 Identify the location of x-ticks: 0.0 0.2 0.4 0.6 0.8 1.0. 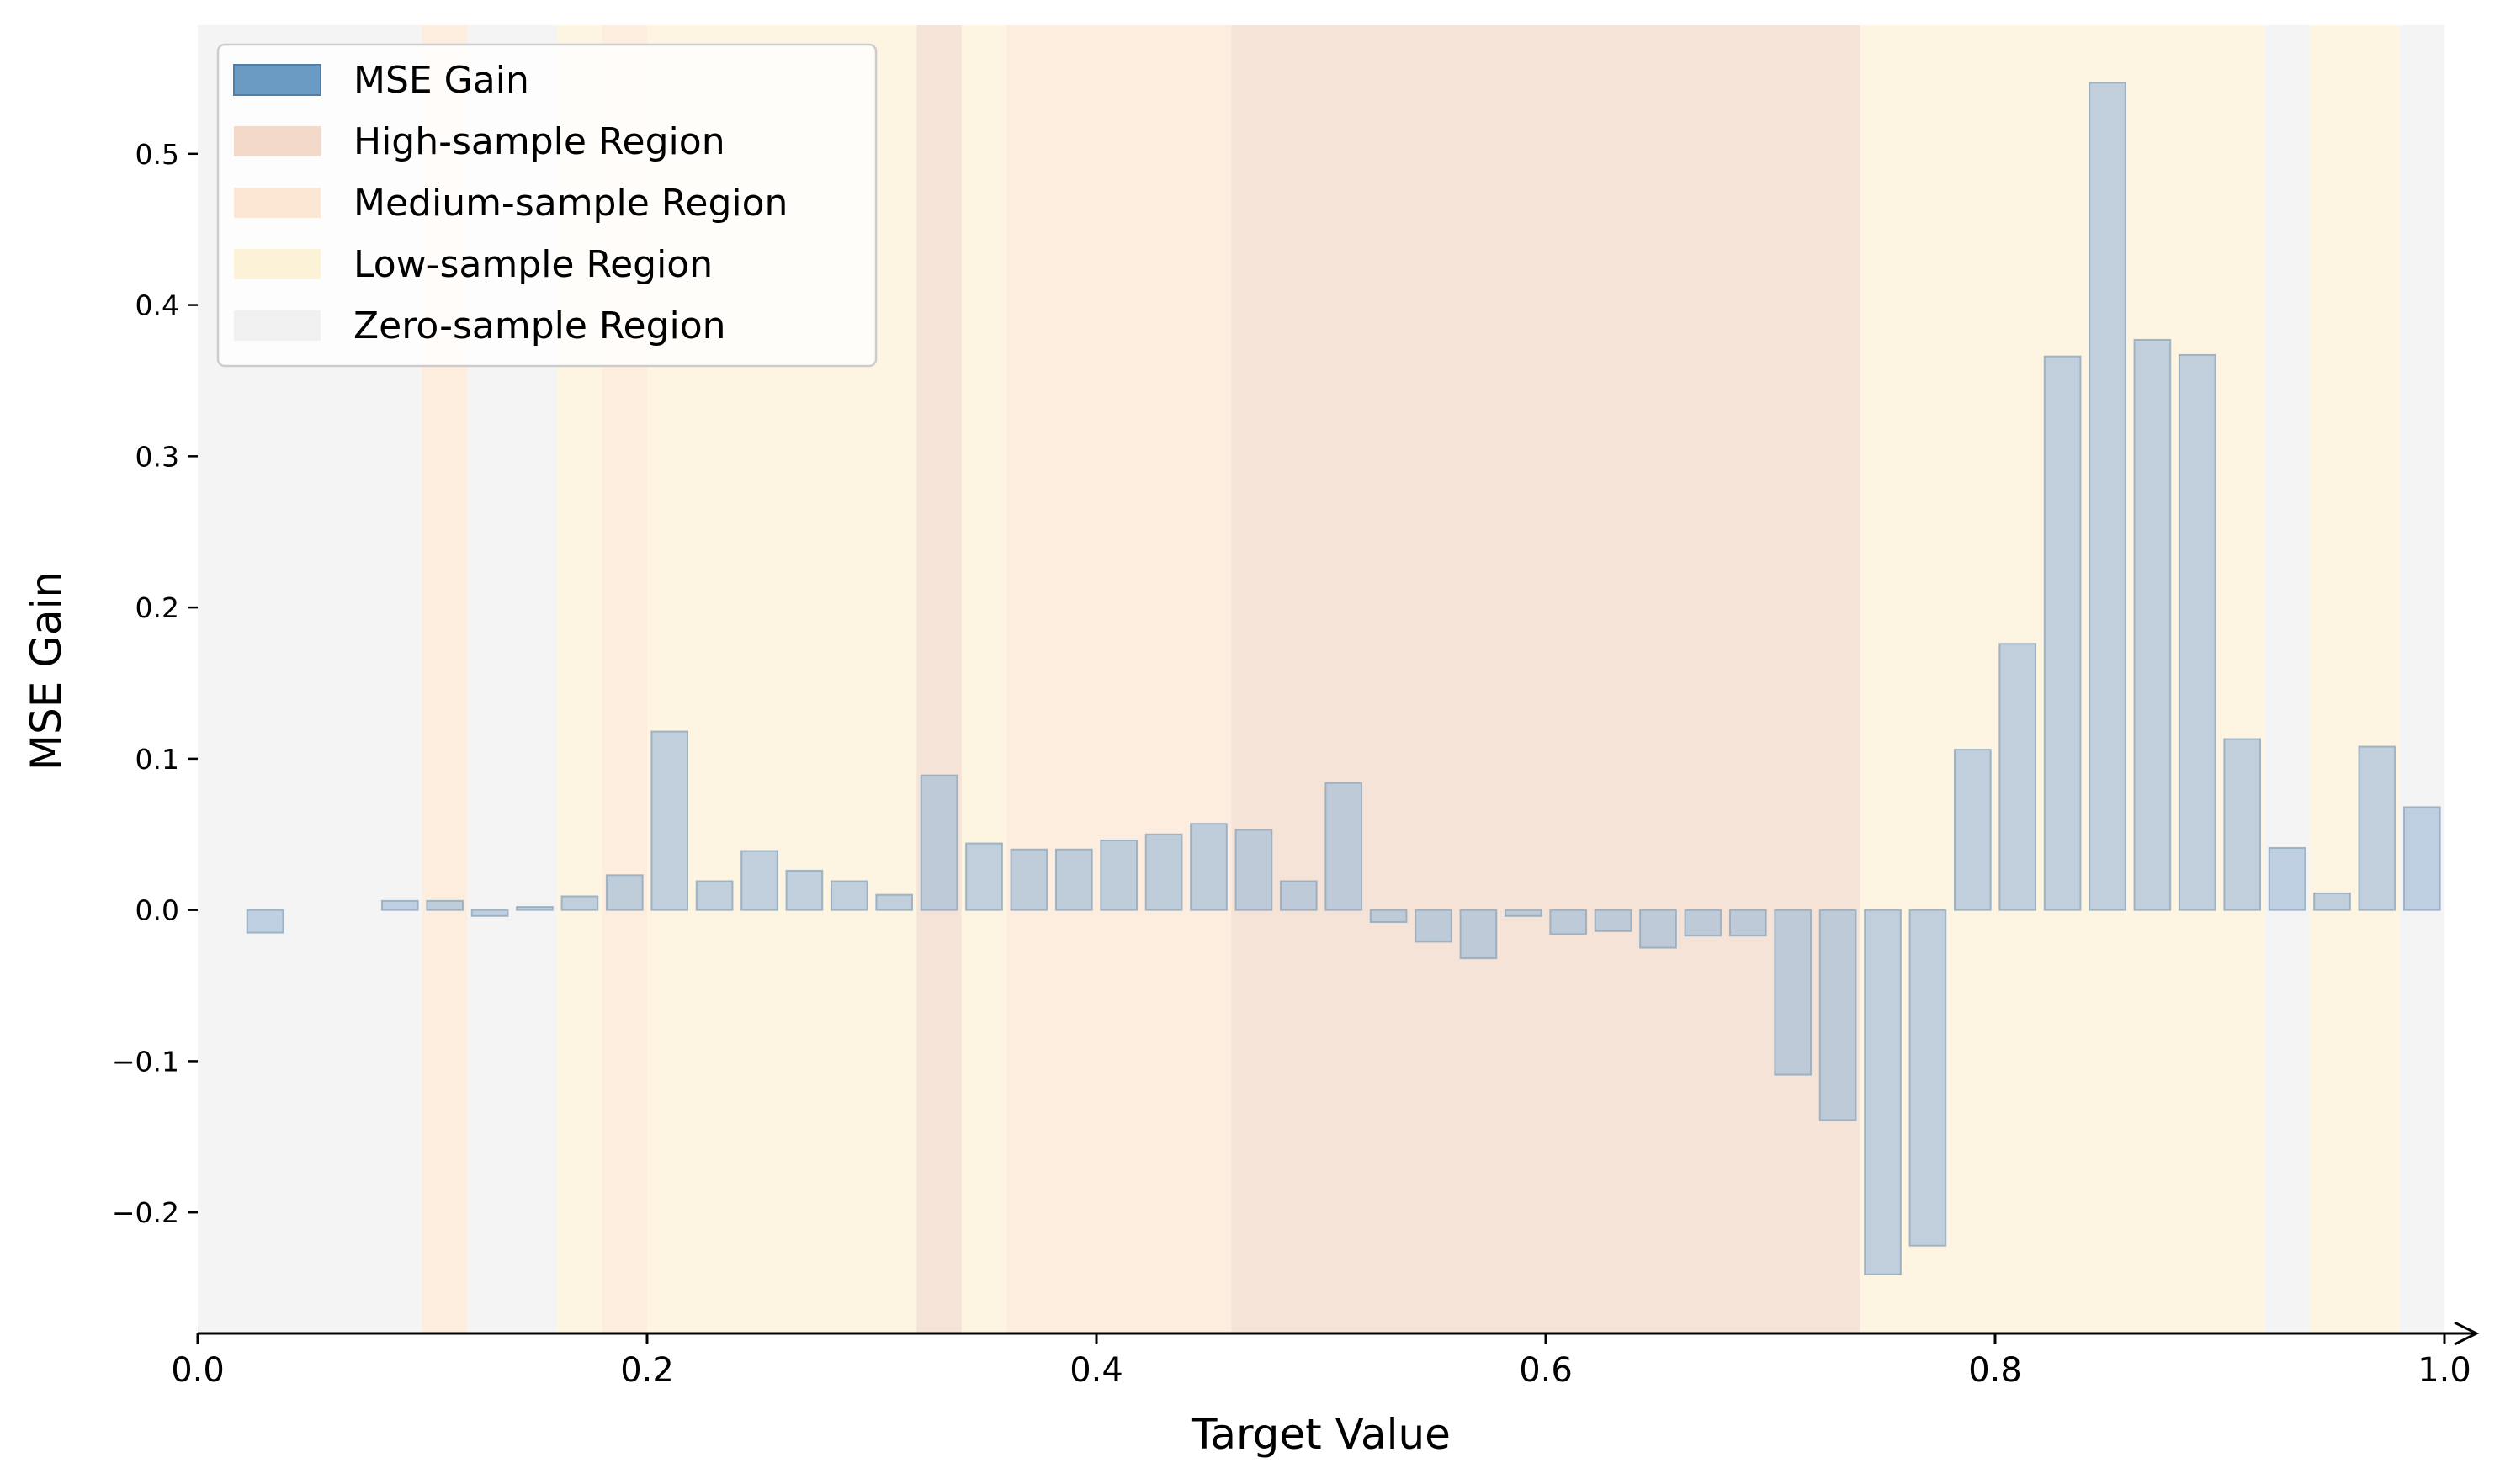
(1321, 1361).